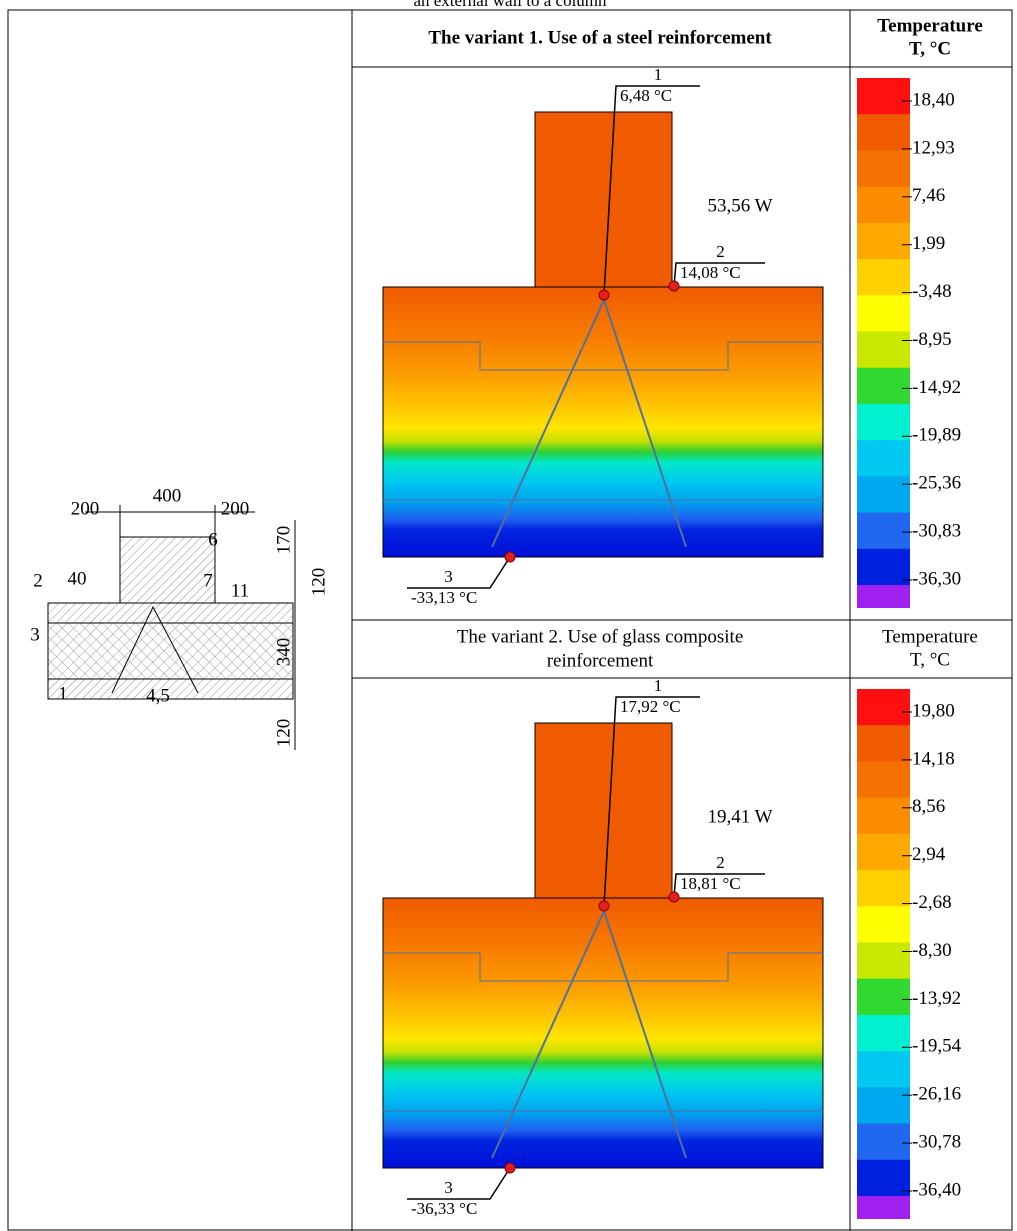 The width and height of the screenshot is (1017, 1231). What do you see at coordinates (936, 1094) in the screenshot?
I see `legend-label: -26,16` at bounding box center [936, 1094].